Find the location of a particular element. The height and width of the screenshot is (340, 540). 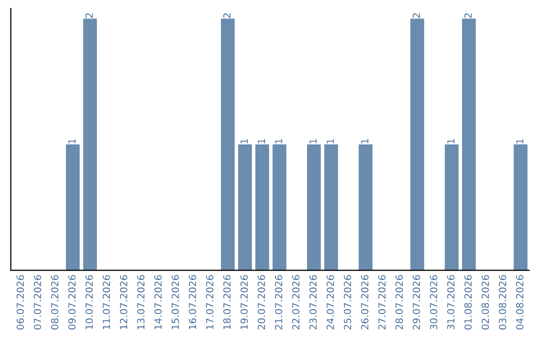

x-tick-label: 26.07.2026 is located at coordinates (364, 302).